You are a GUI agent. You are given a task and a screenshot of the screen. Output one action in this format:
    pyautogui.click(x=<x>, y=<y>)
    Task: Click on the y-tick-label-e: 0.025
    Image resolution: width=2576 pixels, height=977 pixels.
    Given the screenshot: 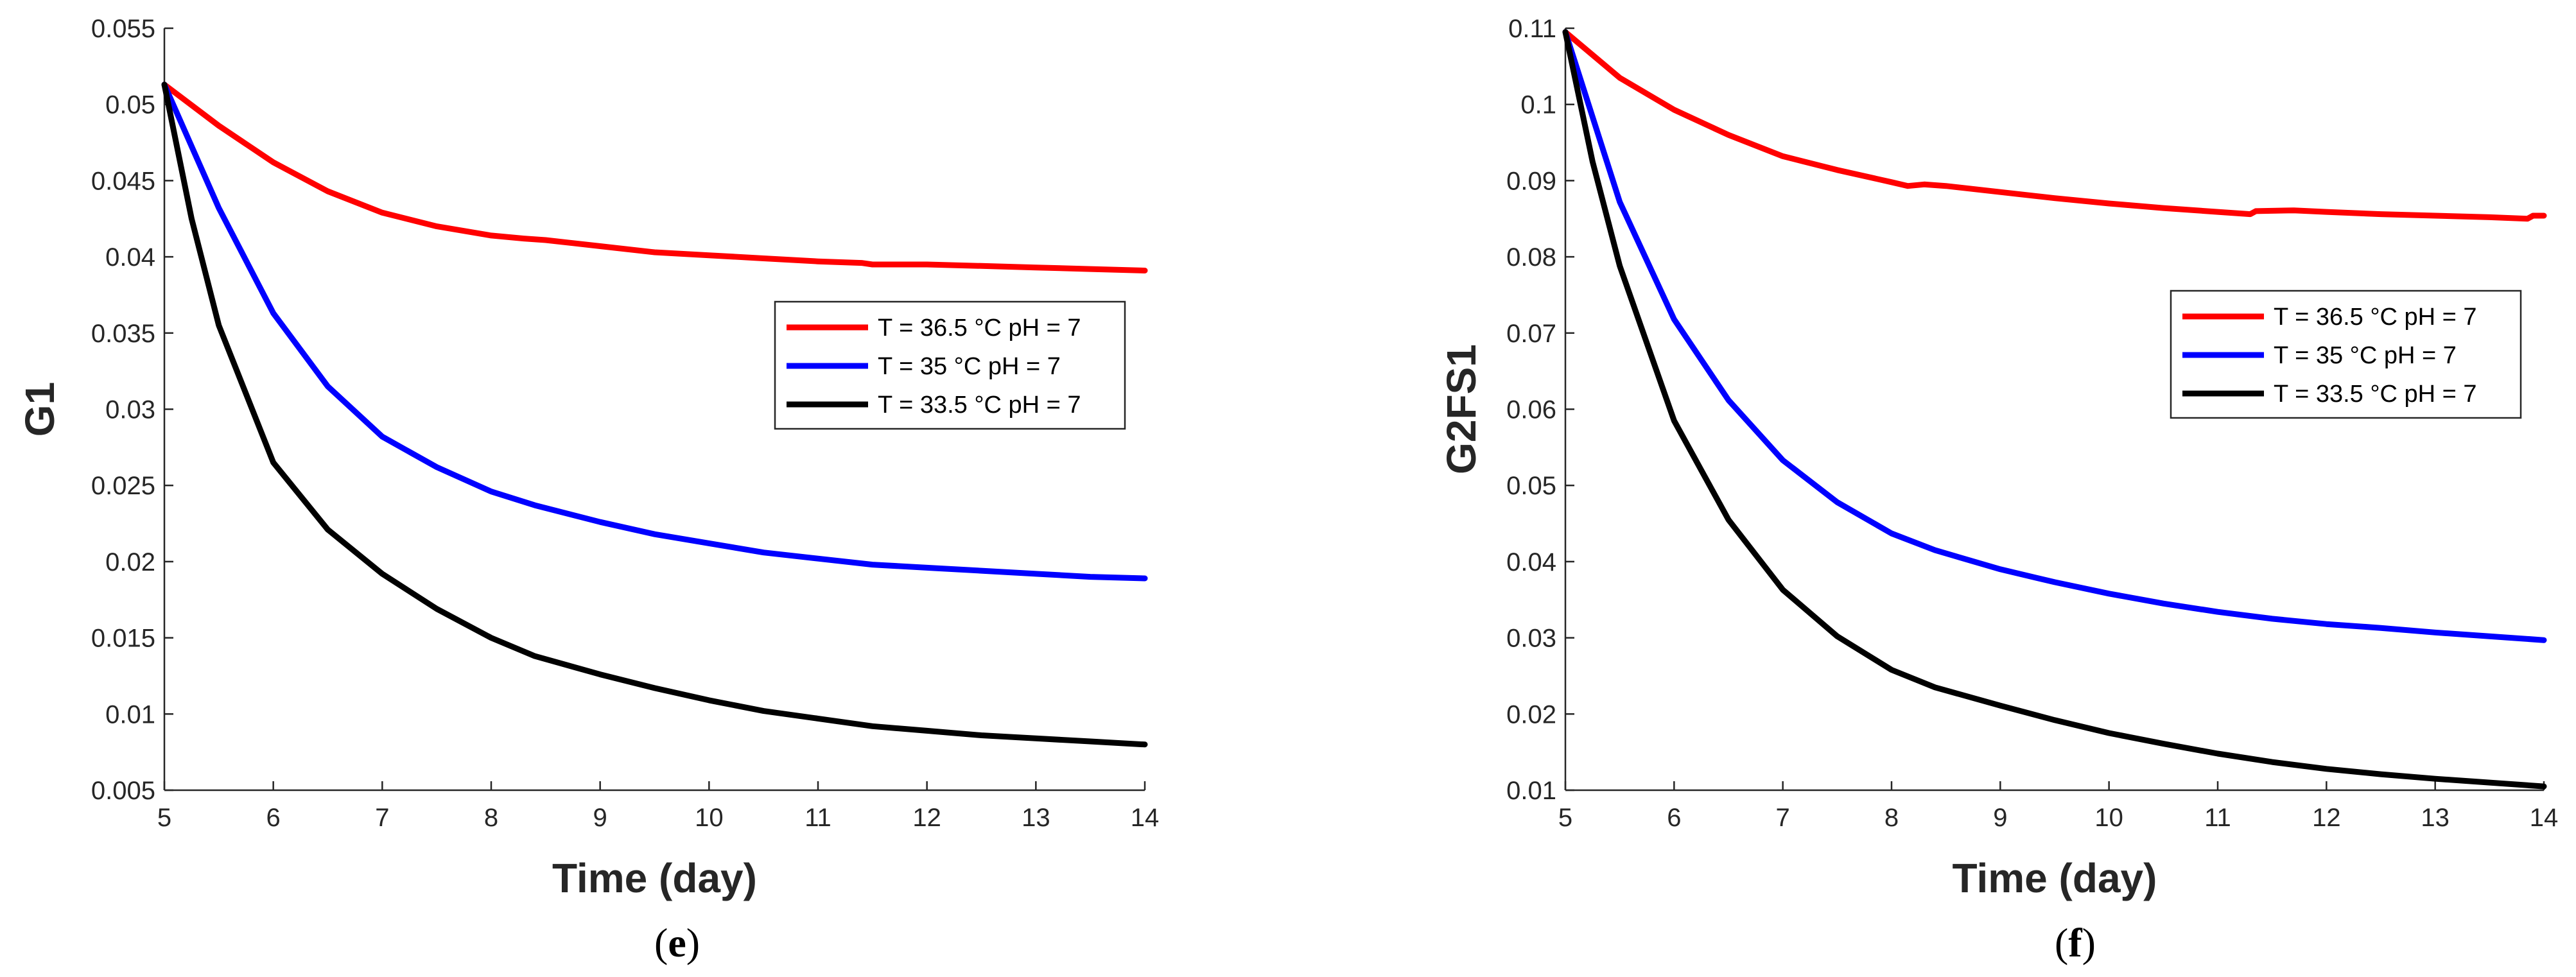 What is the action you would take?
    pyautogui.click(x=123, y=486)
    